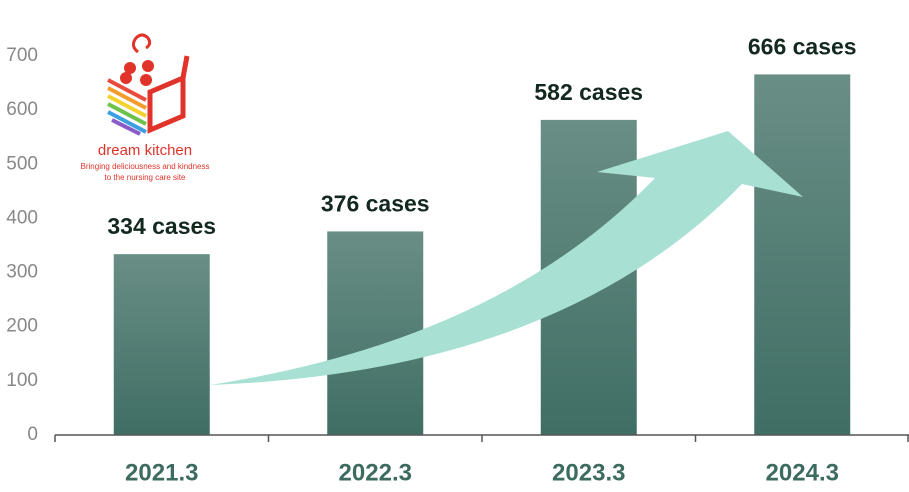 This screenshot has width=909, height=492. I want to click on y-tick-label: 600, so click(22, 109).